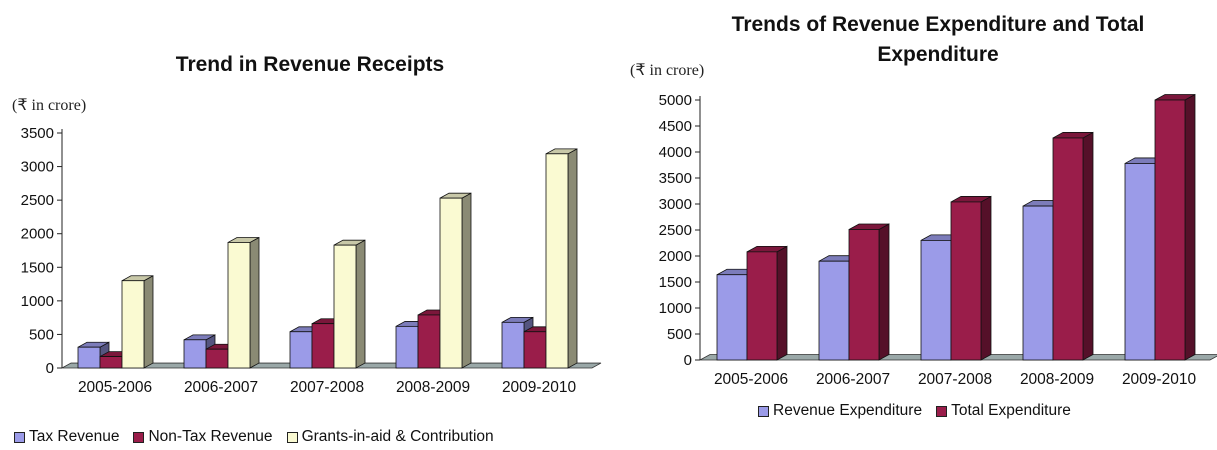 The height and width of the screenshot is (450, 1217). What do you see at coordinates (310, 64) in the screenshot?
I see `chart-title: Trend in Revenue Receipts` at bounding box center [310, 64].